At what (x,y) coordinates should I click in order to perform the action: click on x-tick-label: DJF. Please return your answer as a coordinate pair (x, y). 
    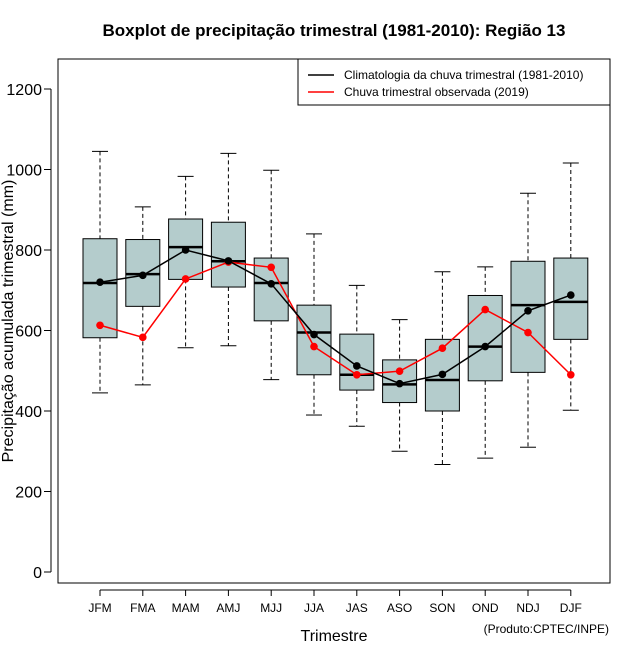
    Looking at the image, I should click on (571, 608).